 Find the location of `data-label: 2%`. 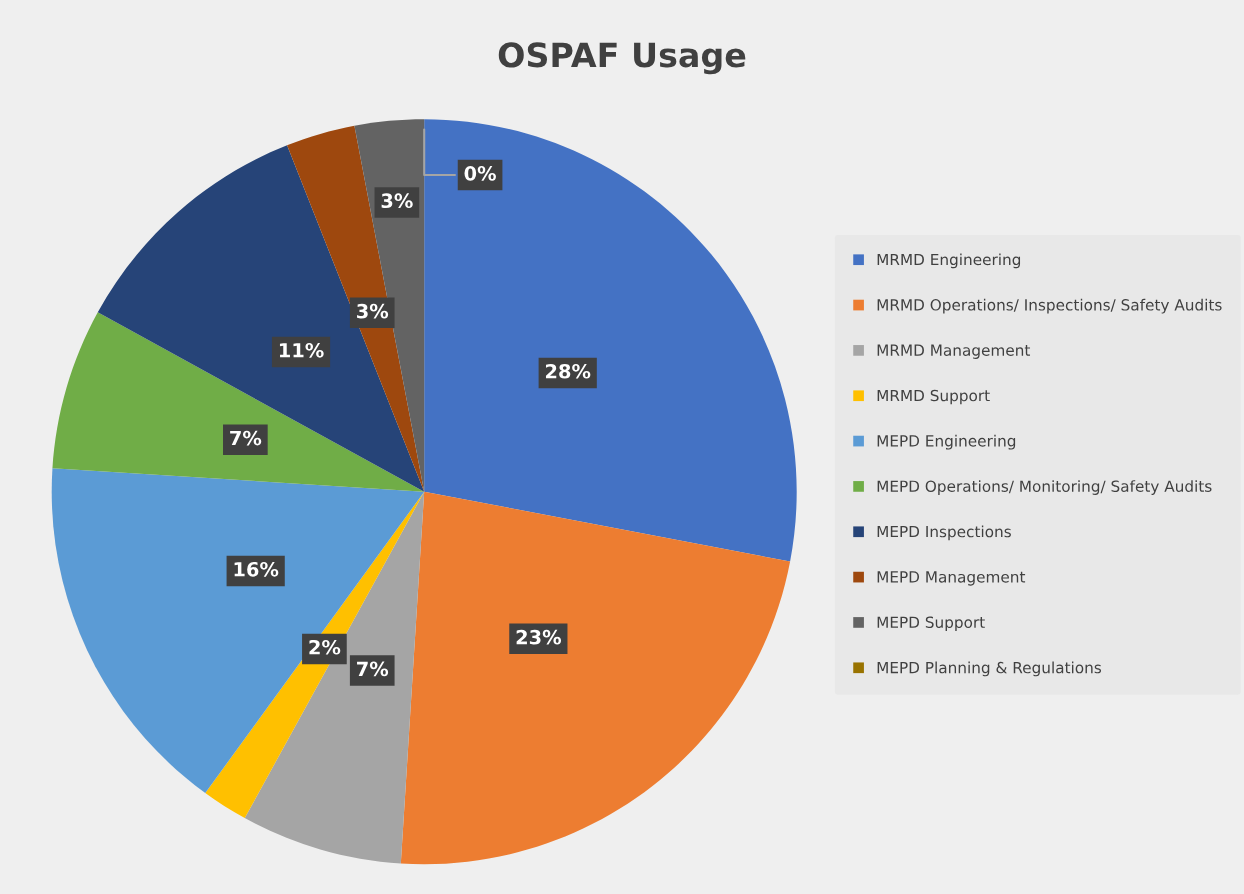

data-label: 2% is located at coordinates (325, 647).